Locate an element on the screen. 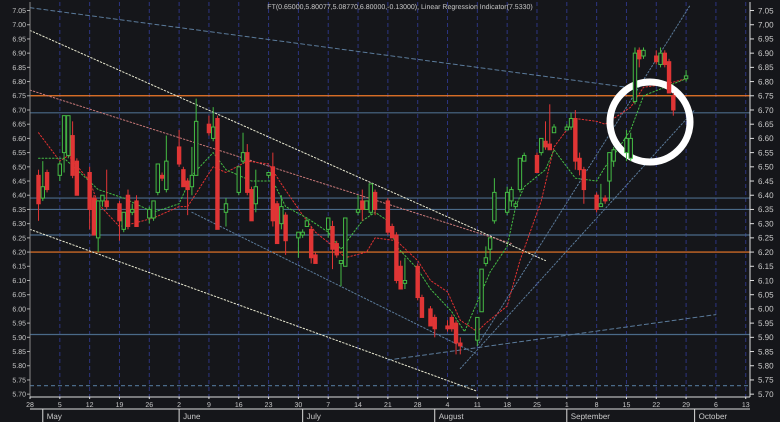 Image resolution: width=780 pixels, height=422 pixels. y2-tick-label: 6.60 is located at coordinates (766, 139).